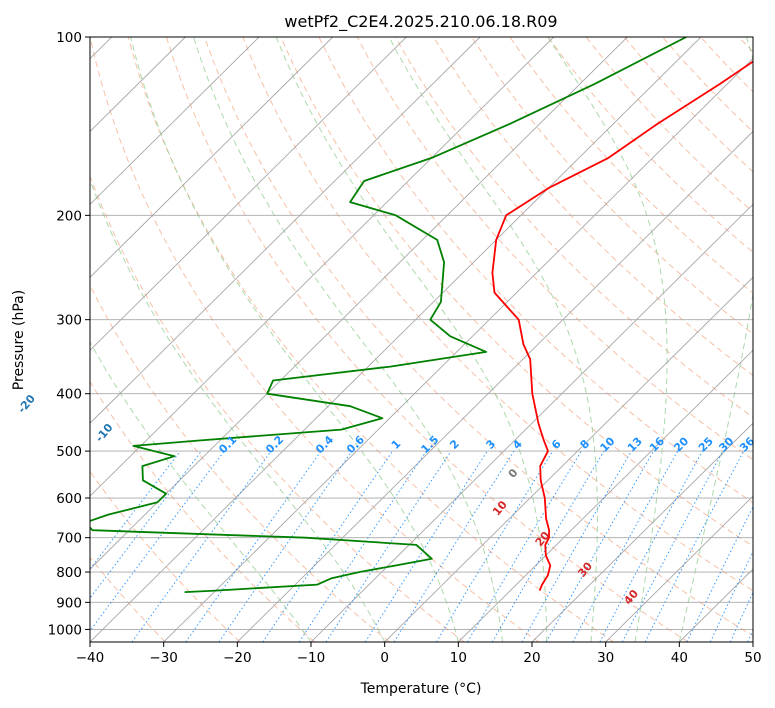  Describe the element at coordinates (608, 444) in the screenshot. I see `mixing-ratio-label: 10` at that location.